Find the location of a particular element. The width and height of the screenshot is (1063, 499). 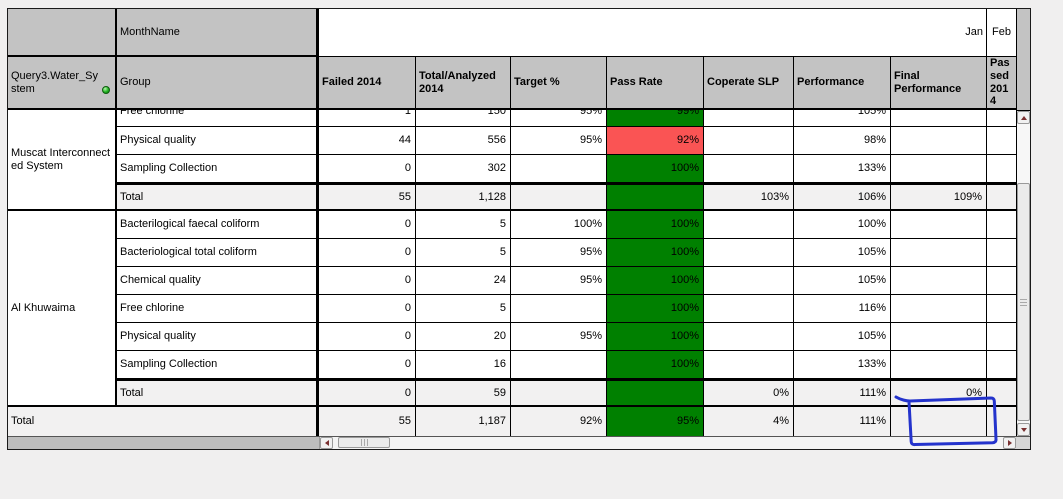

dataset-indicator-icon is located at coordinates (106, 90).